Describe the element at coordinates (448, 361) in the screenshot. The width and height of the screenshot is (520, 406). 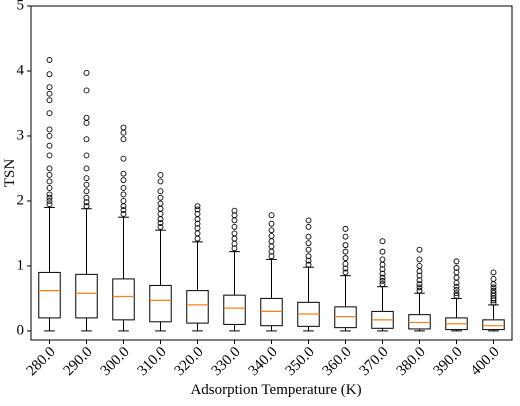
I see `x-tick-label: 390.0` at that location.